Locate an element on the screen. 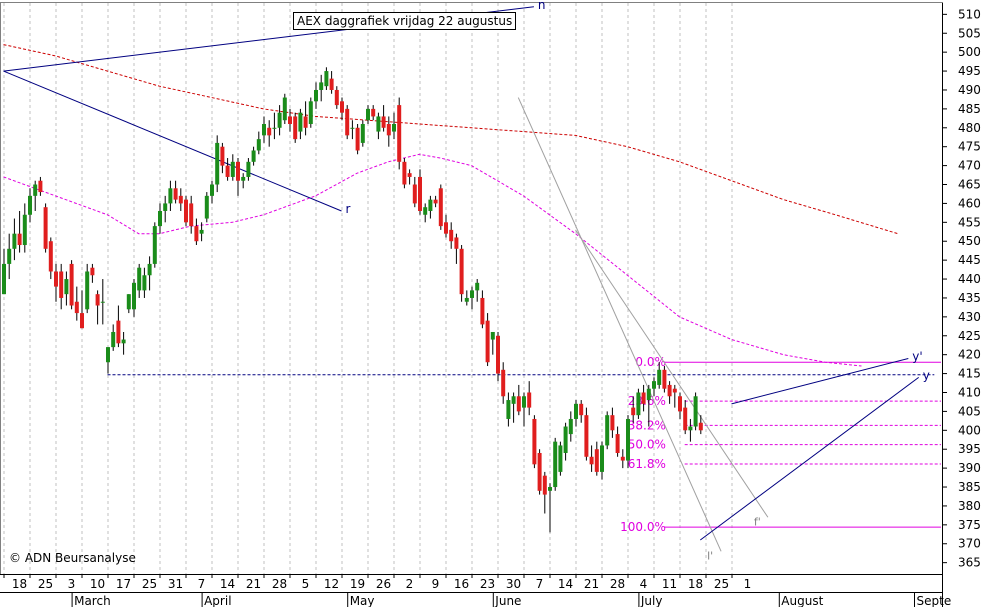  x-tick-label: 12 is located at coordinates (331, 584).